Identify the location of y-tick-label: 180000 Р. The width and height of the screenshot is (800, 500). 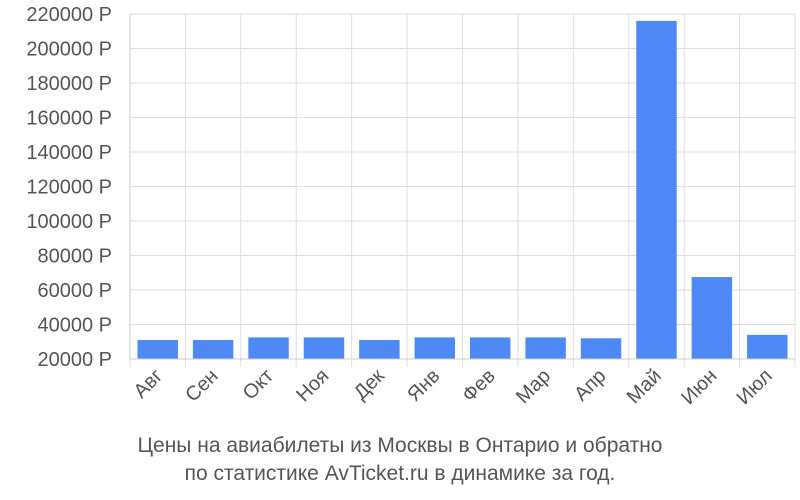
(69, 84).